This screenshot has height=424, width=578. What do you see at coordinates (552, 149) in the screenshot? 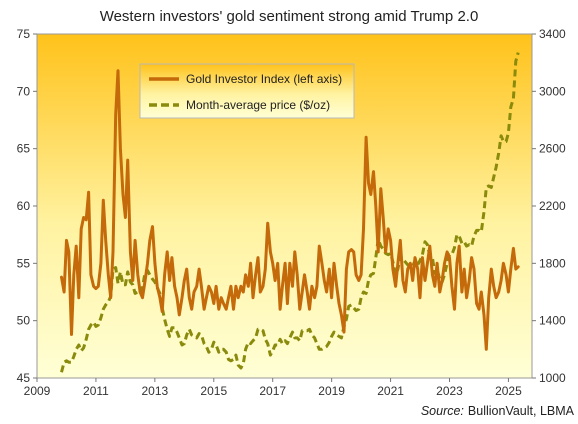
I see `right-tick-label: 2600` at bounding box center [552, 149].